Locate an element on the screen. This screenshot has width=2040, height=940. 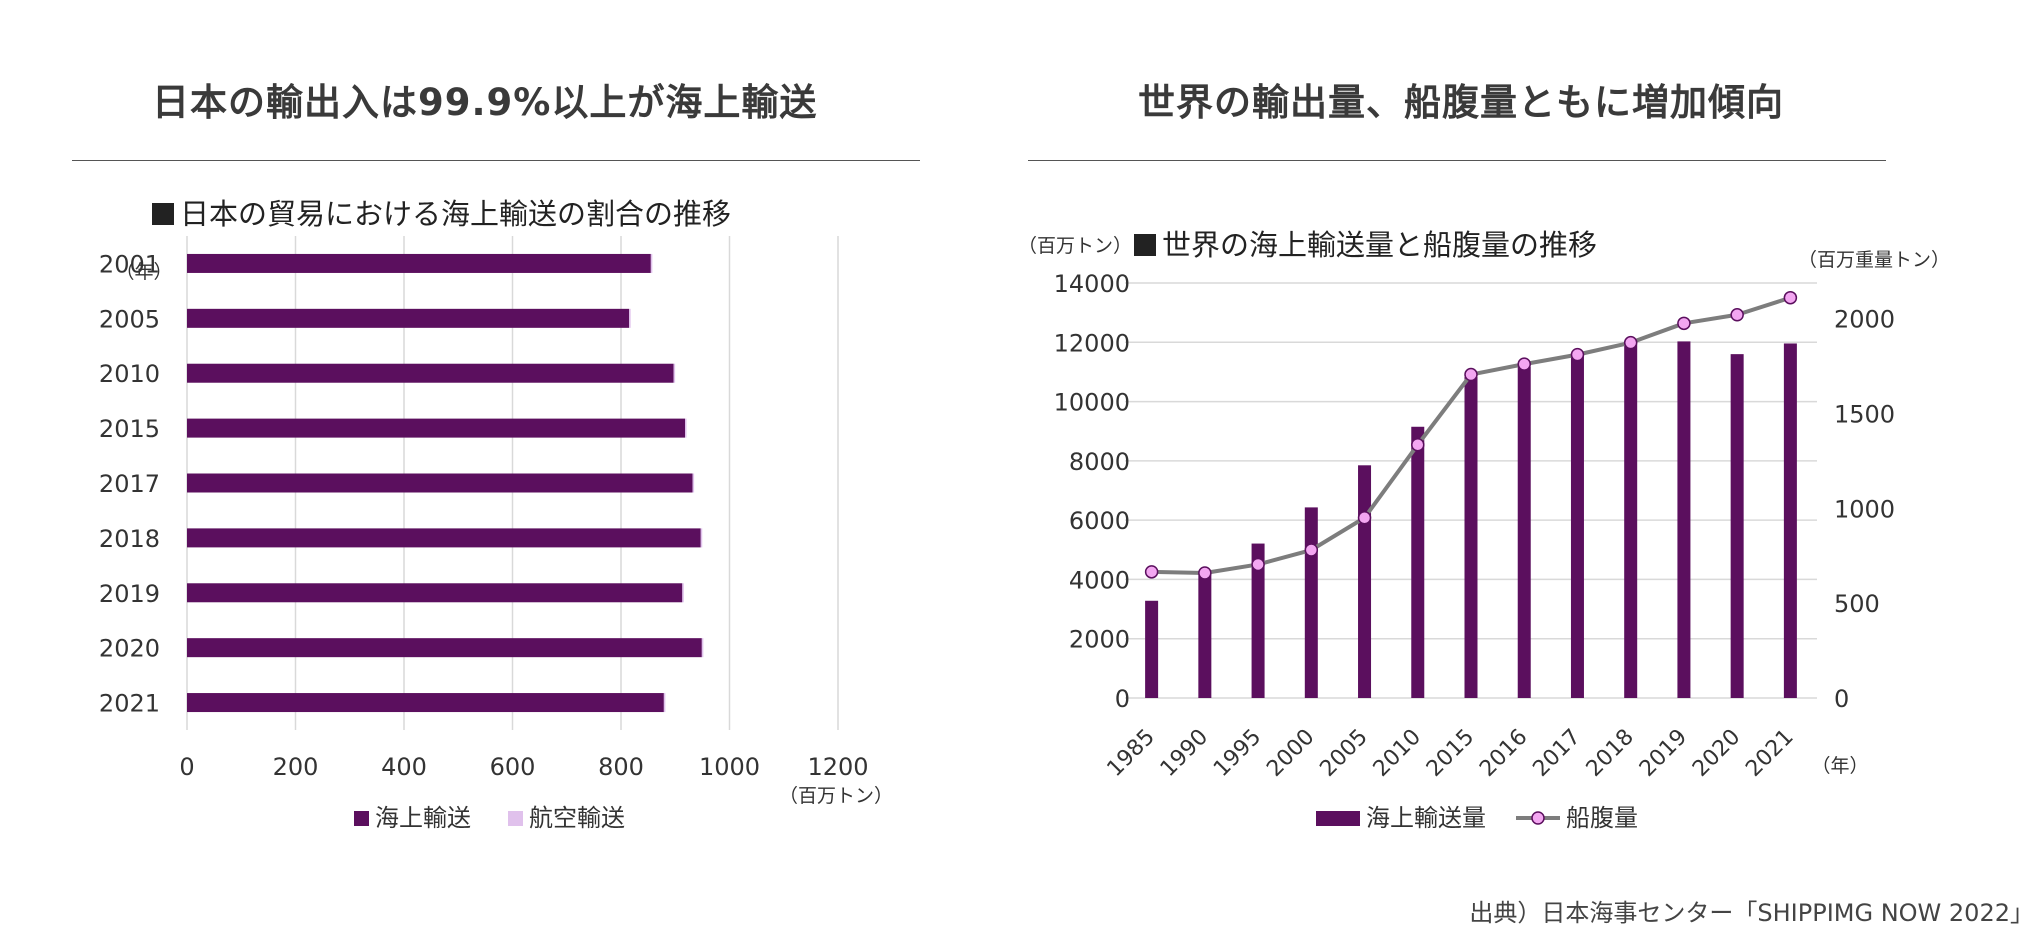
y-left-tick-label: 12000 is located at coordinates (1092, 343).